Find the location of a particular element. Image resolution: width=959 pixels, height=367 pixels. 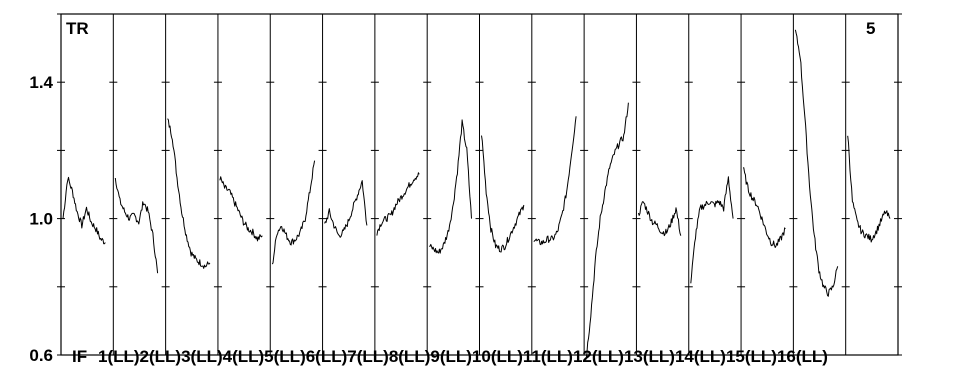

corner-label-right: 5 is located at coordinates (870, 28).